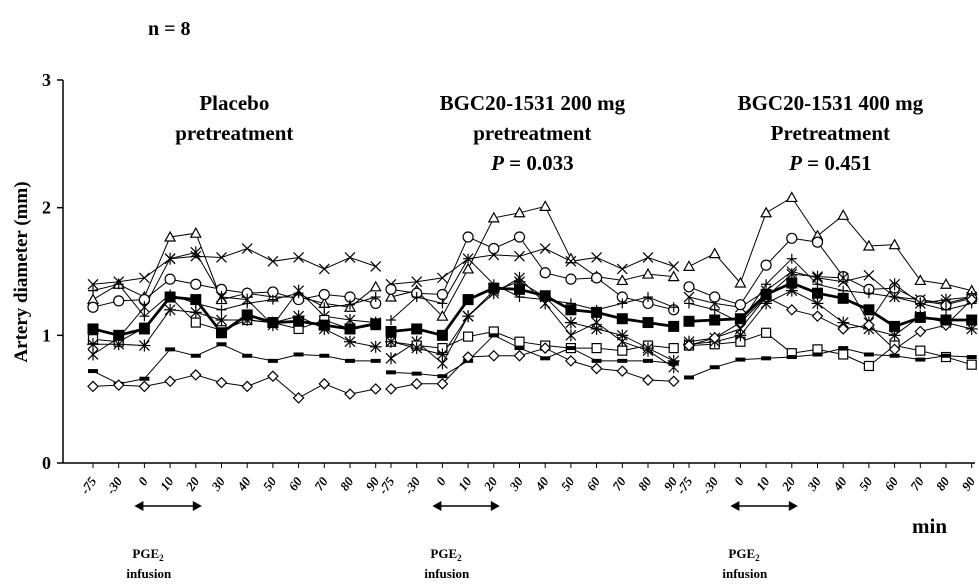  What do you see at coordinates (465, 484) in the screenshot?
I see `x-tick-label: 10` at bounding box center [465, 484].